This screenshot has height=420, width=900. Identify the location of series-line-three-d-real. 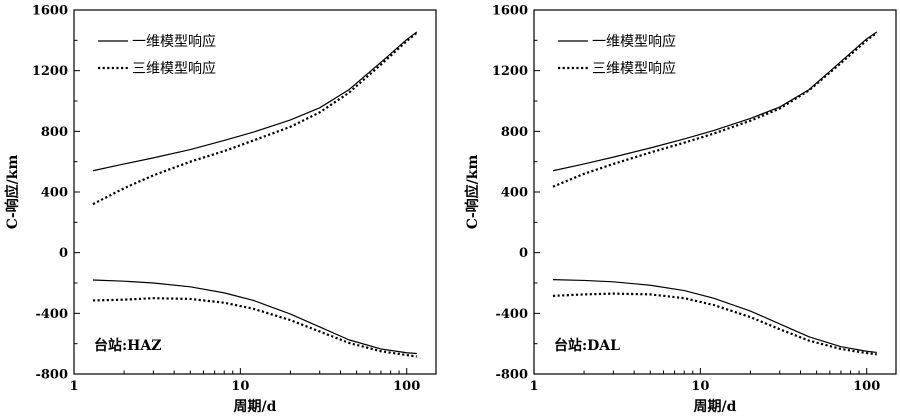
(715, 109).